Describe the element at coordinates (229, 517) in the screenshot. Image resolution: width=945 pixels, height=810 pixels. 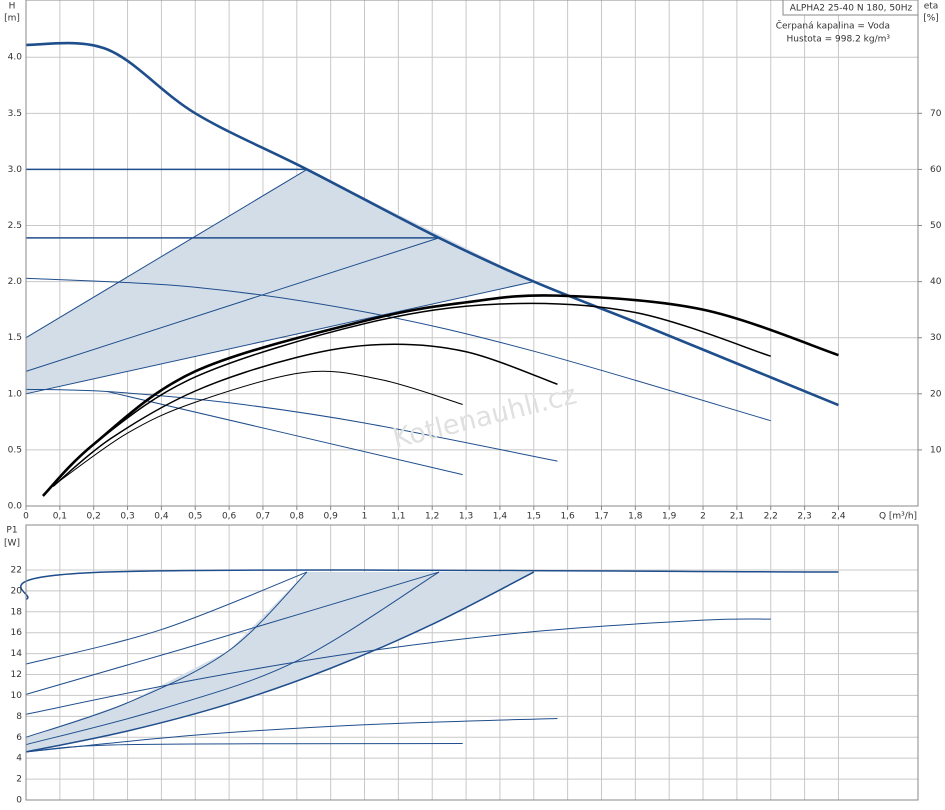
I see `x-tick-label: 0,6` at that location.